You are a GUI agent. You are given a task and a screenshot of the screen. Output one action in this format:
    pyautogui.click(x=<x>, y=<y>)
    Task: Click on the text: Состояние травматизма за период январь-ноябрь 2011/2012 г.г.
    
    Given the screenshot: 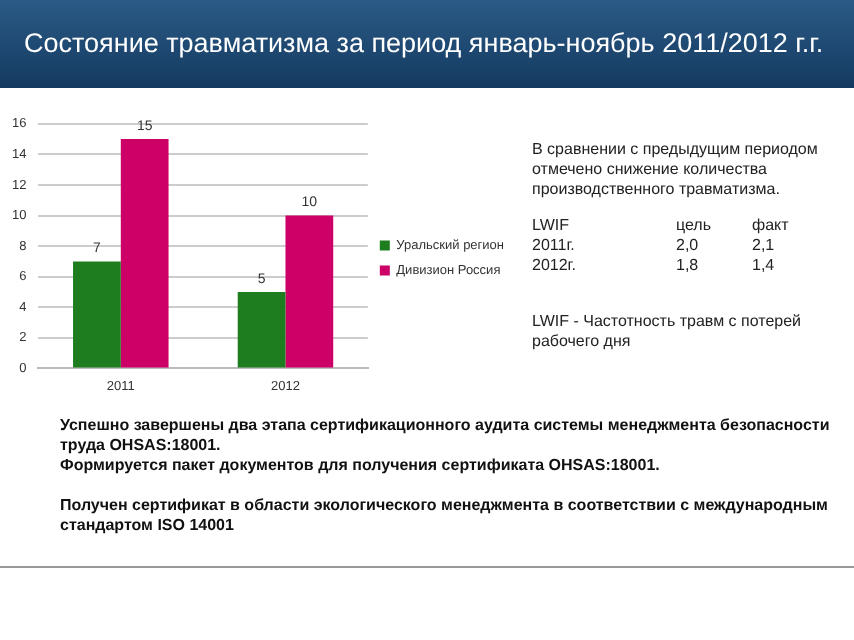 What is the action you would take?
    pyautogui.click(x=427, y=44)
    